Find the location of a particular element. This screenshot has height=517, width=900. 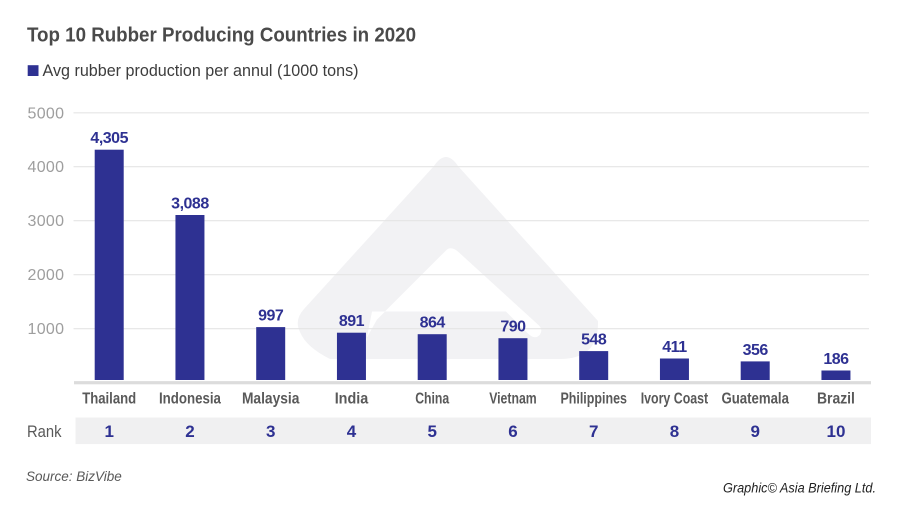

svg-text: India is located at coordinates (352, 399).